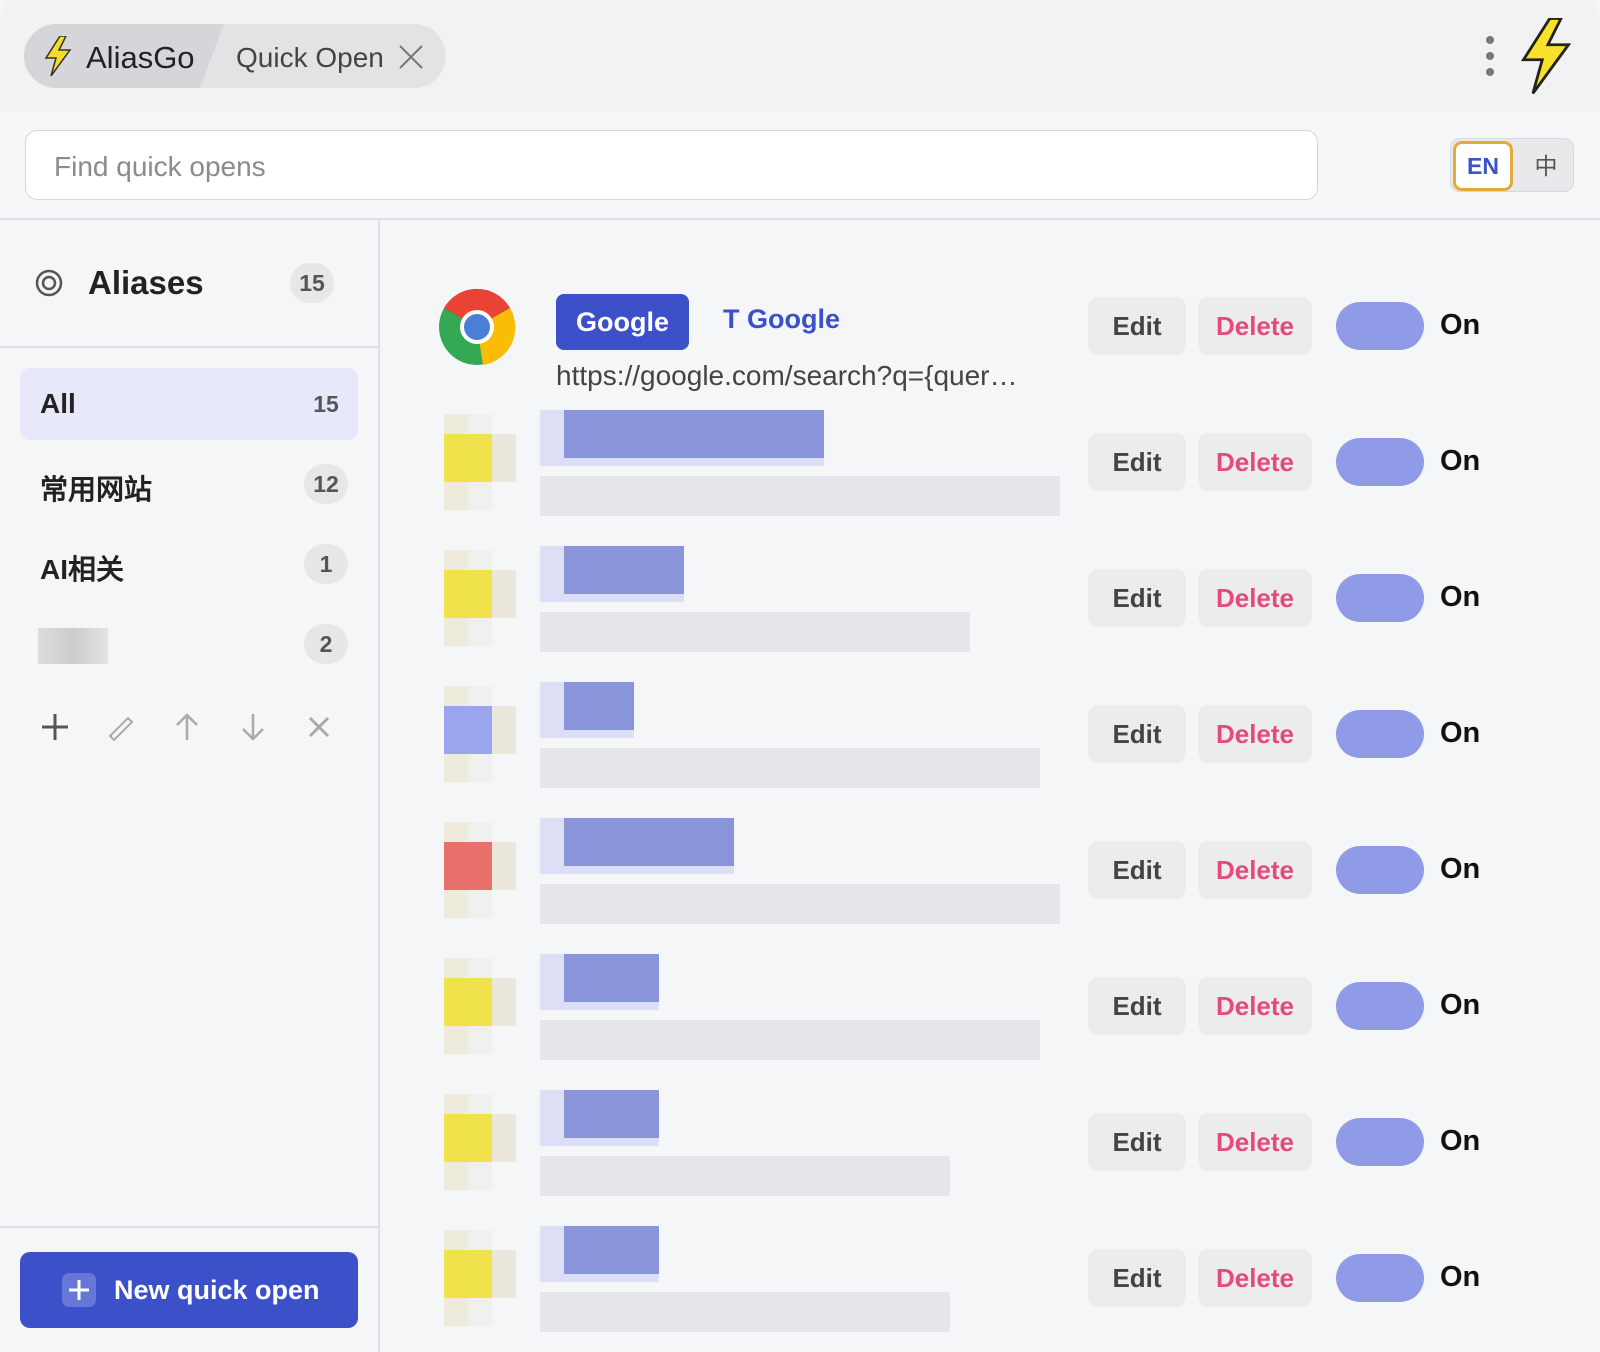 The height and width of the screenshot is (1352, 1600). Describe the element at coordinates (235, 56) in the screenshot. I see `tab-strip: AliasGo Quick Open` at that location.